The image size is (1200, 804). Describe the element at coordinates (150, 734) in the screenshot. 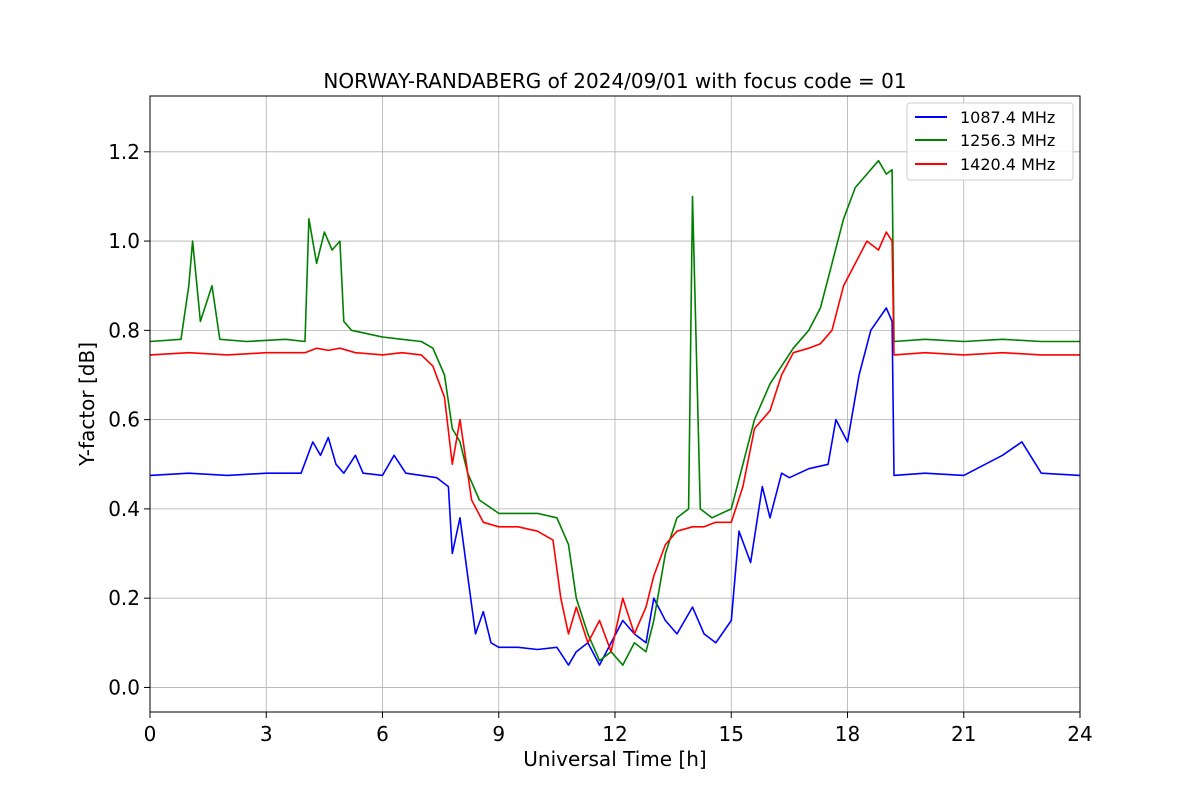

I see `x-tick-label: 0` at that location.